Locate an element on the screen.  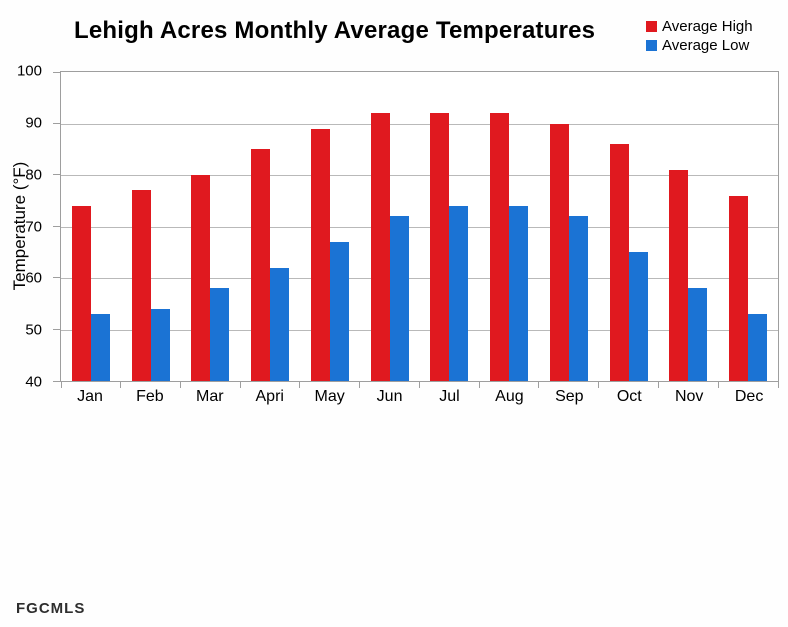
bar-average-low-sep is located at coordinates (578, 298).